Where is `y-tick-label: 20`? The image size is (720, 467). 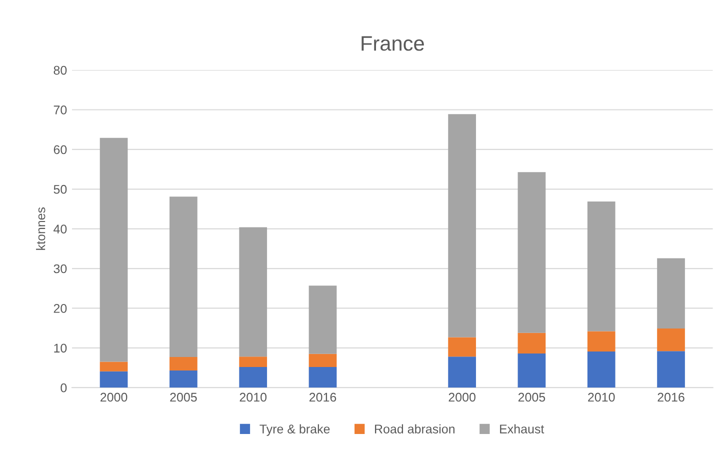 y-tick-label: 20 is located at coordinates (60, 308).